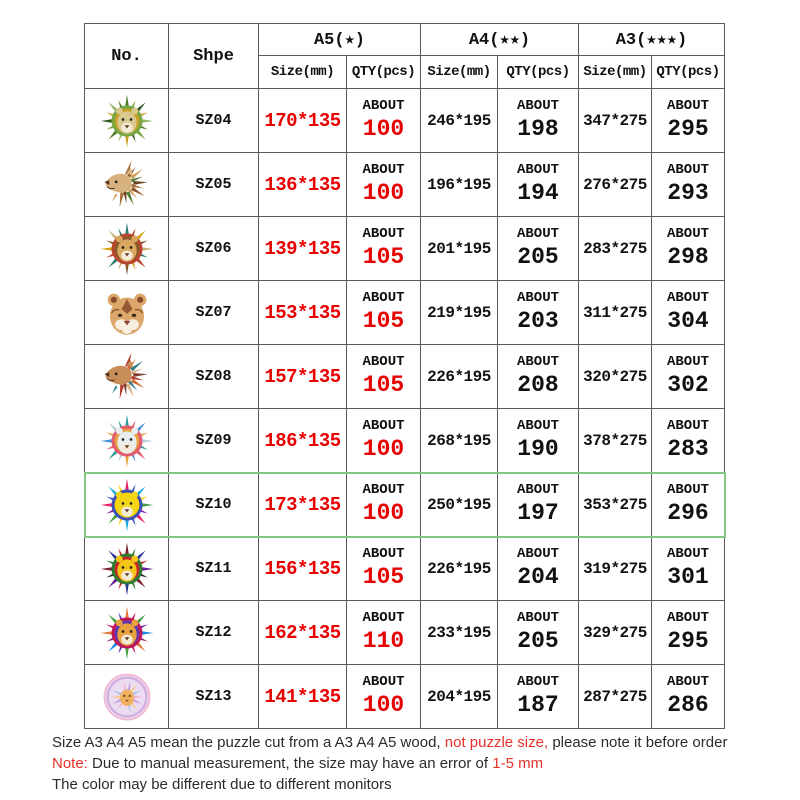 The width and height of the screenshot is (800, 800). I want to click on a4-size-cell: 226*195, so click(459, 376).